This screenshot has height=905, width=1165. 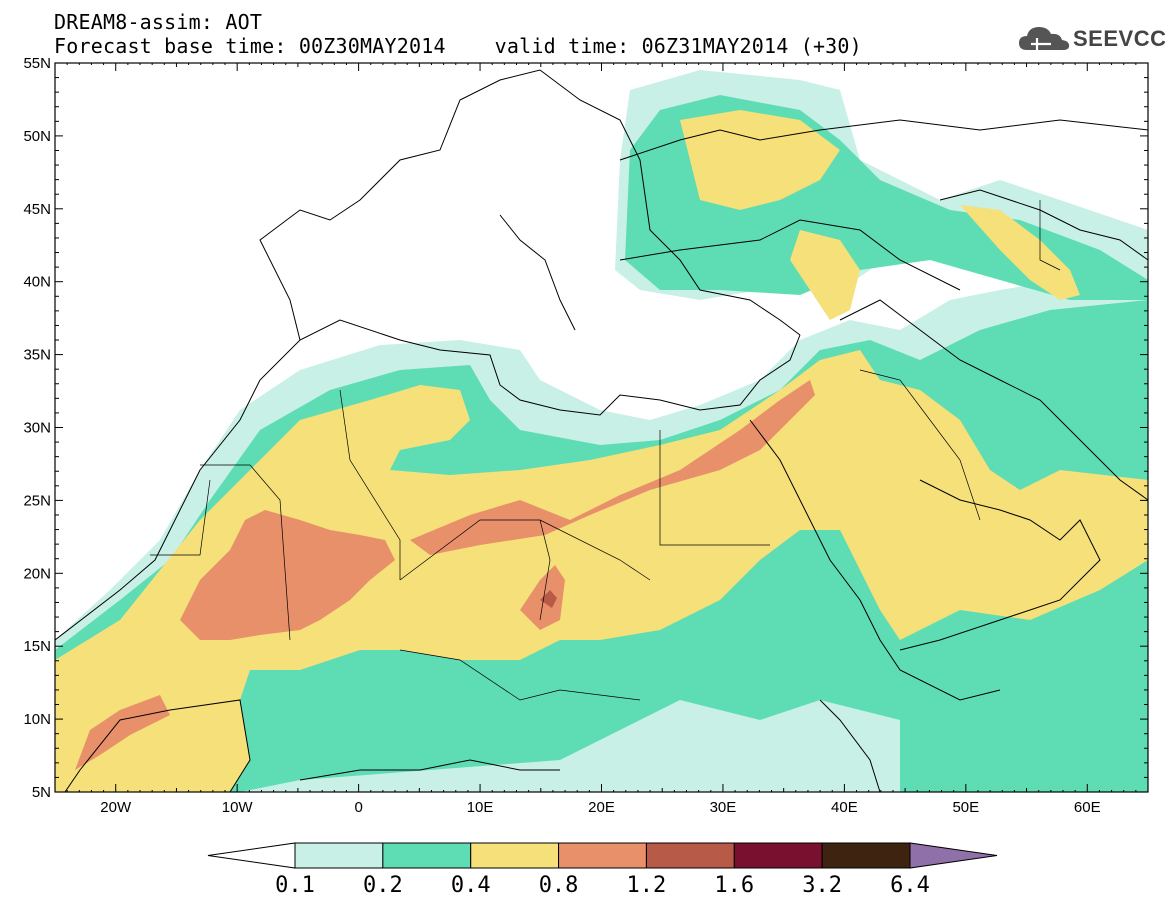 I want to click on lon-tick-label: 40E, so click(x=844, y=807).